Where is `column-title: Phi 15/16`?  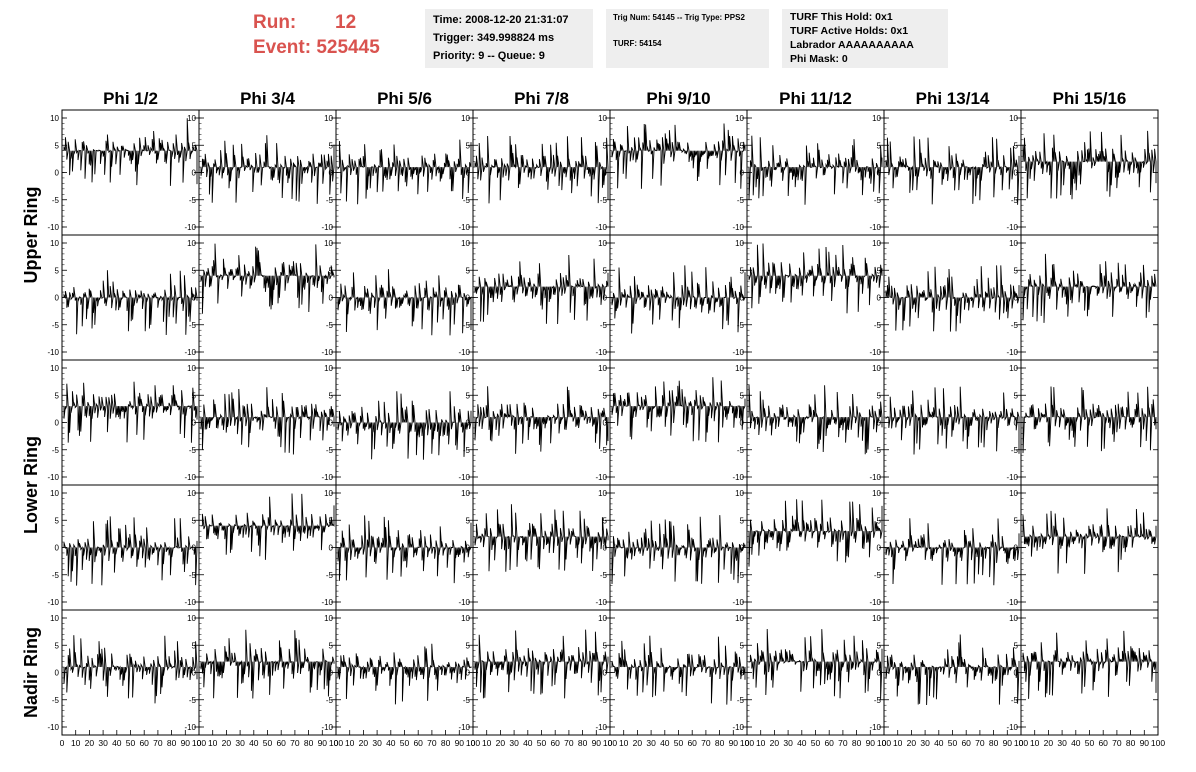 column-title: Phi 15/16 is located at coordinates (1090, 98).